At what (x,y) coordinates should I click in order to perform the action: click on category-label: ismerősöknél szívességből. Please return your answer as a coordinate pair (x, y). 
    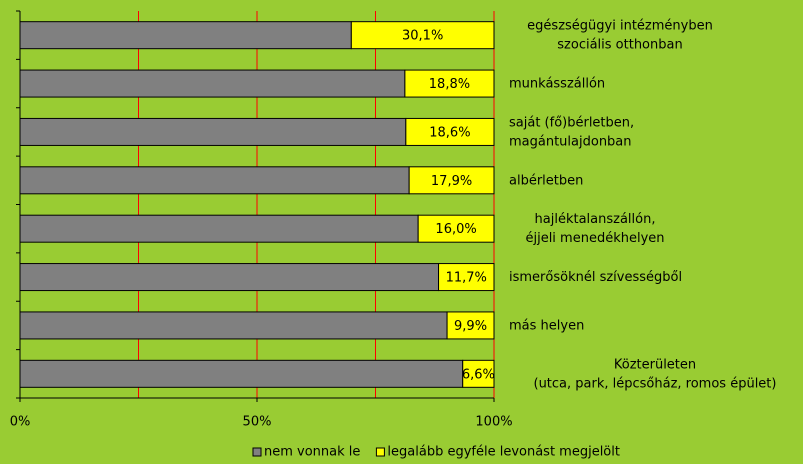
    Looking at the image, I should click on (595, 277).